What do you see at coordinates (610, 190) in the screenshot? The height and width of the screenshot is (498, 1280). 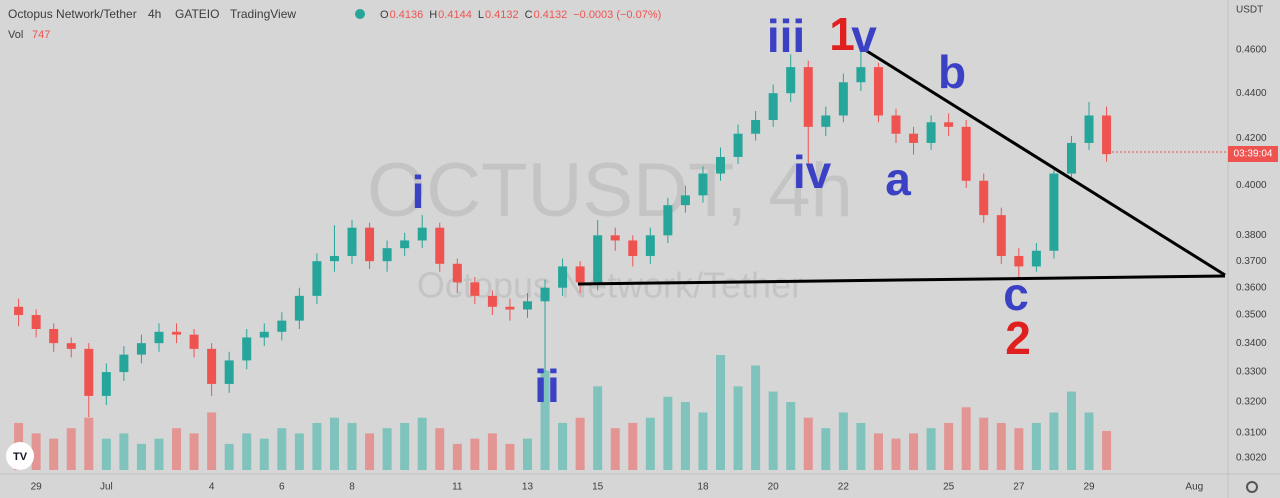 I see `watermark-title: OCTUSDT, 4h` at bounding box center [610, 190].